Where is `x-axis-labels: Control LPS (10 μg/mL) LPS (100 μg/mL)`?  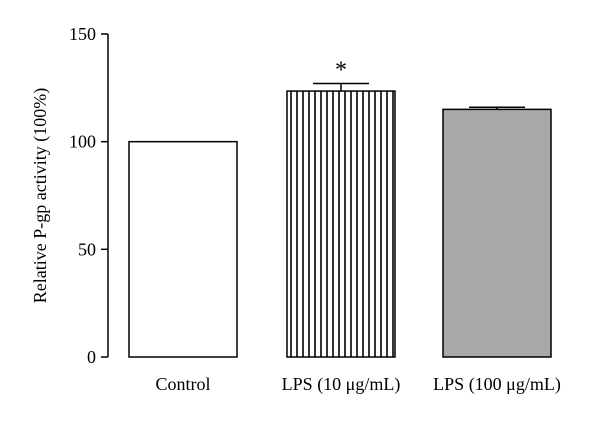 x-axis-labels: Control LPS (10 μg/mL) LPS (100 μg/mL) is located at coordinates (357, 384).